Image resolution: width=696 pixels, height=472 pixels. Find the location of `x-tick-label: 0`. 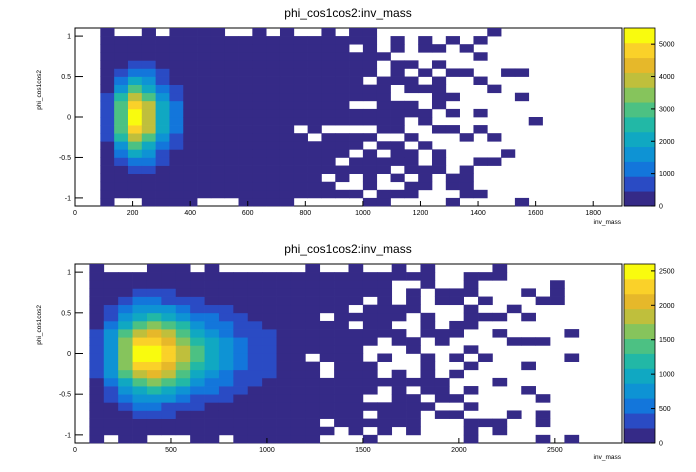

x-tick-label: 0 is located at coordinates (75, 213).